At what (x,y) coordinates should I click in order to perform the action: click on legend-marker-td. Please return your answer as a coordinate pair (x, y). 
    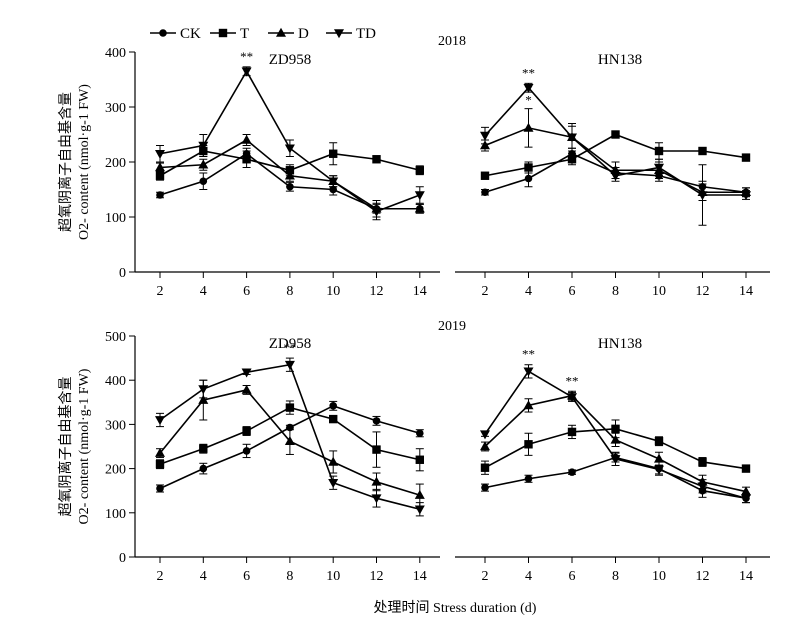
    Looking at the image, I should click on (339, 34).